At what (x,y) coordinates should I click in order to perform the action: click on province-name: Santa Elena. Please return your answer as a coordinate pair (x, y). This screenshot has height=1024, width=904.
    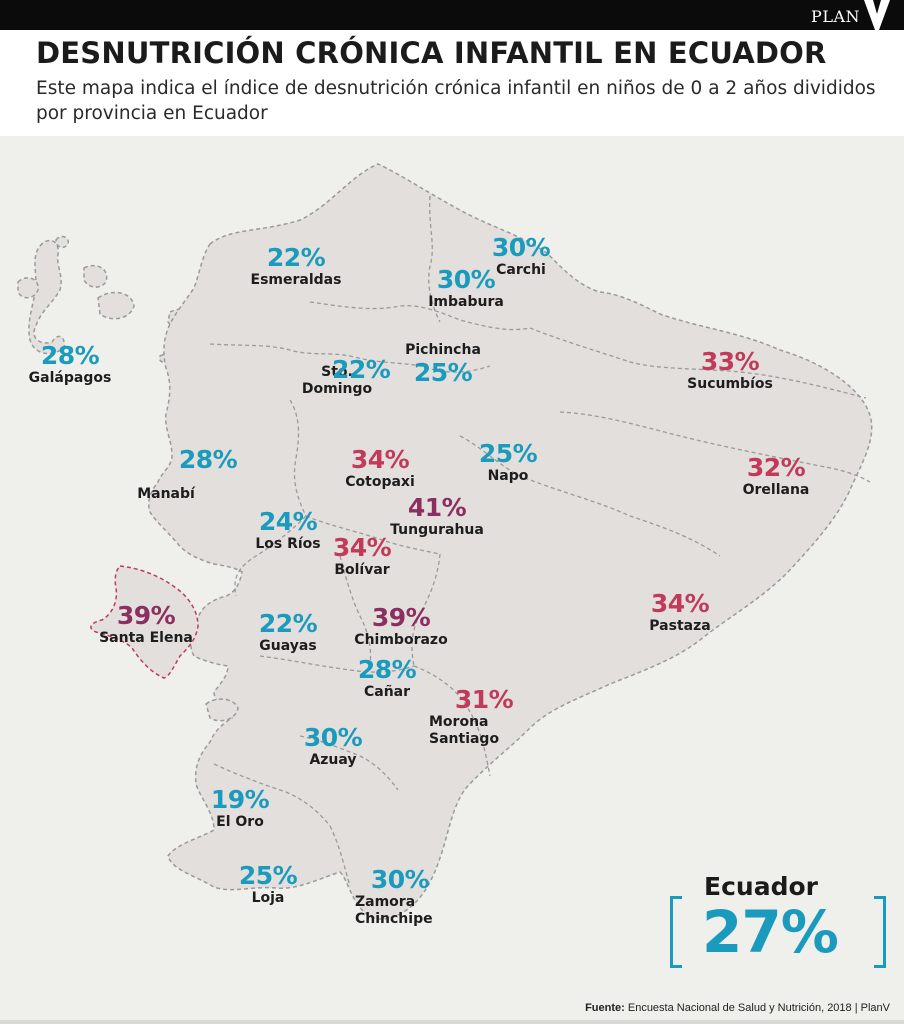
    Looking at the image, I should click on (146, 638).